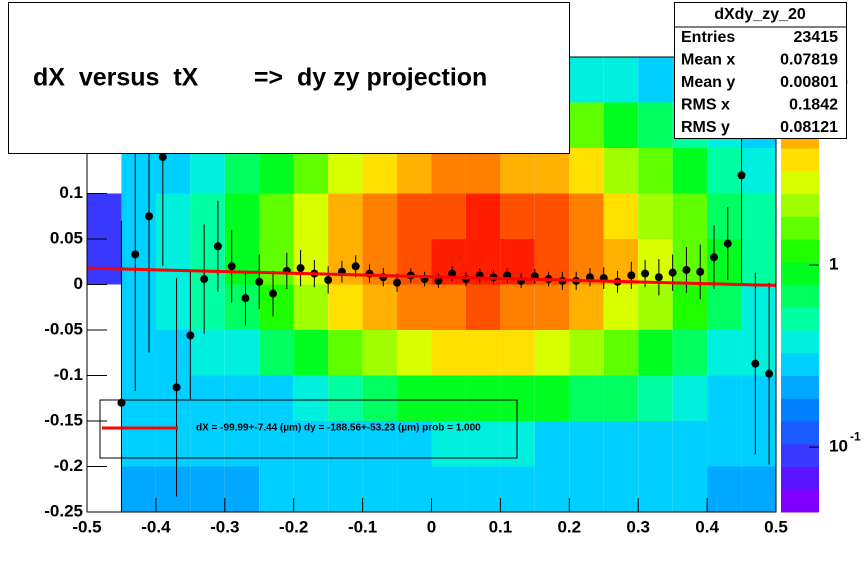 Image resolution: width=863 pixels, height=571 pixels. I want to click on y-tick-label: 0.1, so click(71, 192).